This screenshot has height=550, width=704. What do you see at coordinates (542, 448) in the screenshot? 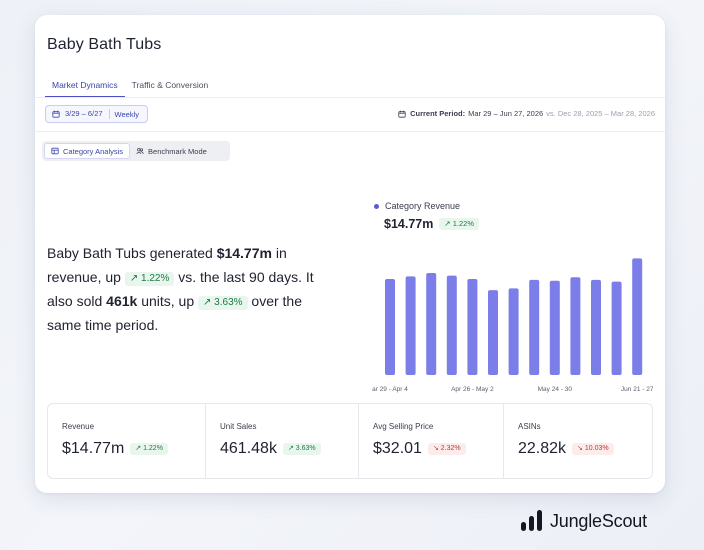
I see `metric-value: 22.82k` at bounding box center [542, 448].